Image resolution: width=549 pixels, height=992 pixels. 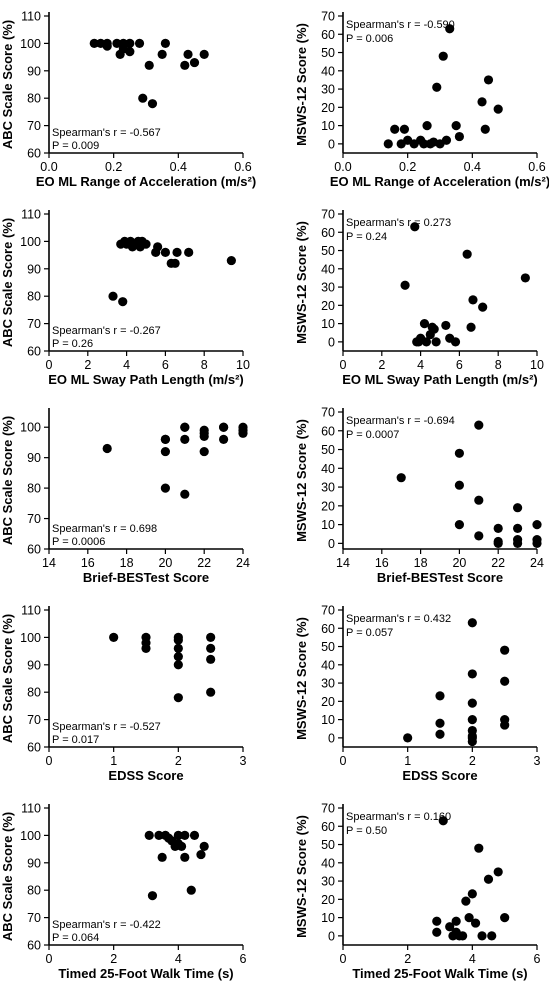 I want to click on x-tick-label: 22, so click(x=204, y=563).